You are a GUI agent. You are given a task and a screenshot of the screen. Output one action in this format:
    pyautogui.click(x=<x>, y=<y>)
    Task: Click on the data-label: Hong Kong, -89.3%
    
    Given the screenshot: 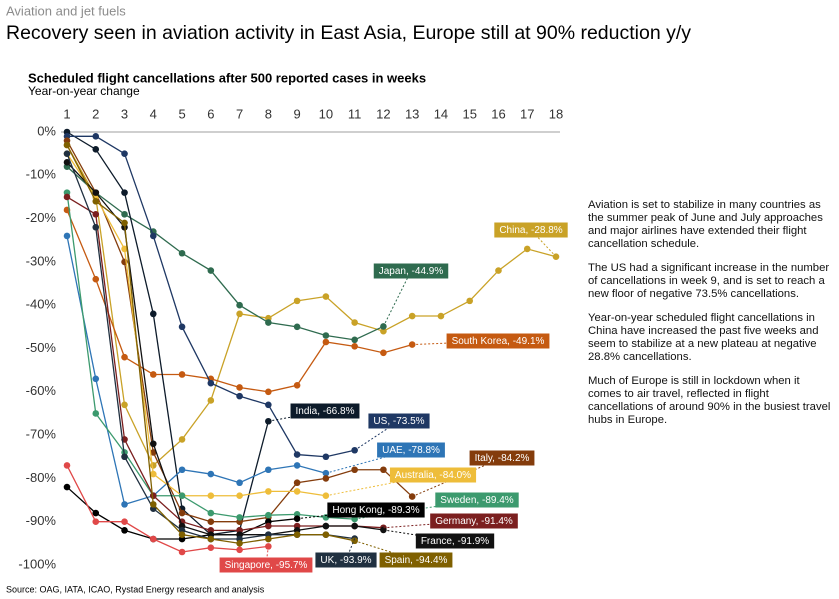 What is the action you would take?
    pyautogui.click(x=375, y=510)
    